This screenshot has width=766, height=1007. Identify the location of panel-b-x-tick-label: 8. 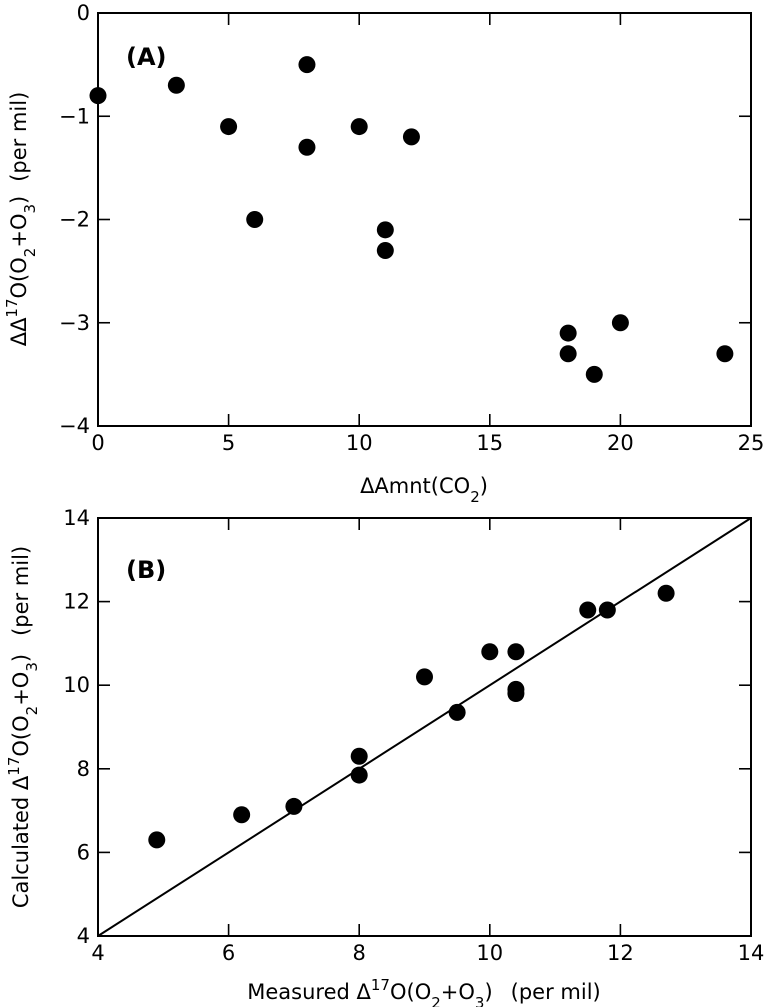
(359, 953).